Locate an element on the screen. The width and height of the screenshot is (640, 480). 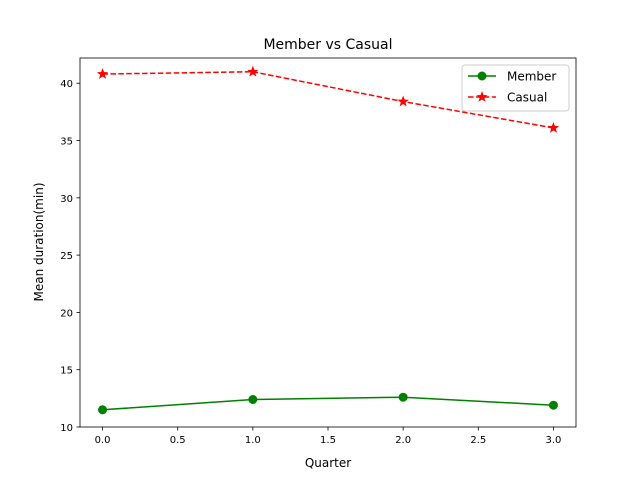
x-tick-label: 3.0 is located at coordinates (554, 440).